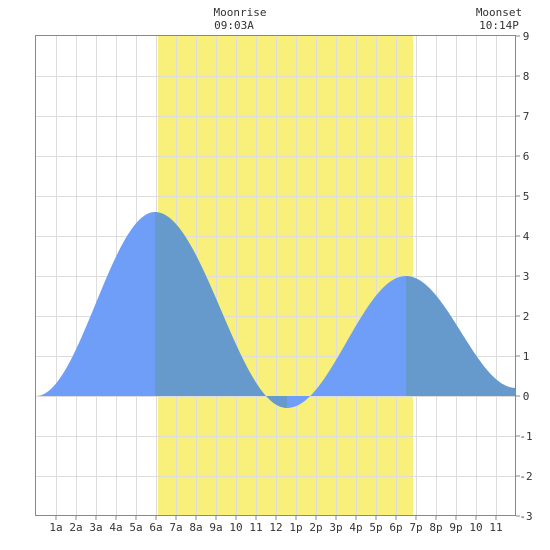 This screenshot has width=550, height=550. I want to click on x-tick-label: 6a, so click(155, 527).